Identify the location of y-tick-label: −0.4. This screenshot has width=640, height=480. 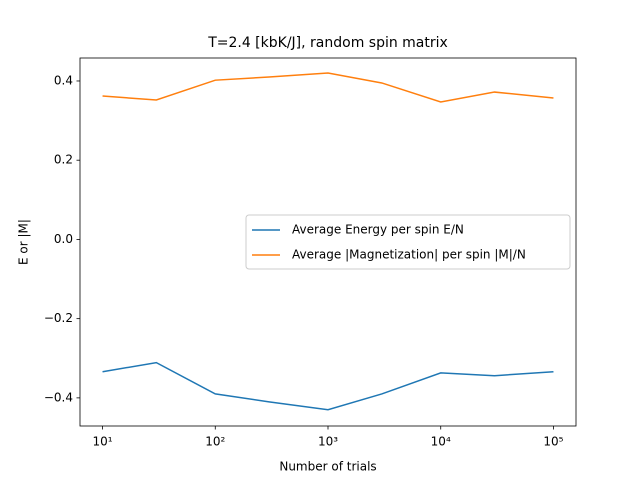
(58, 397).